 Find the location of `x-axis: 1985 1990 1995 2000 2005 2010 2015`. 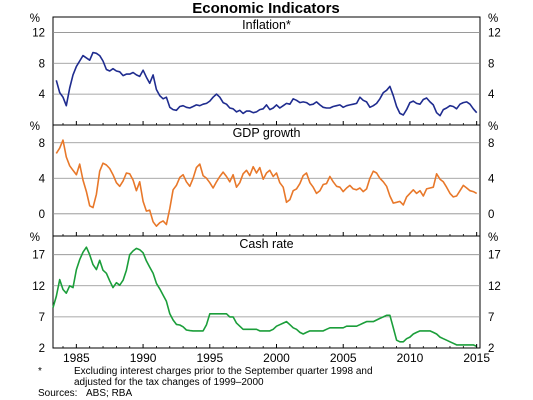

x-axis: 1985 1990 1995 2000 2005 2010 2015 is located at coordinates (276, 358).